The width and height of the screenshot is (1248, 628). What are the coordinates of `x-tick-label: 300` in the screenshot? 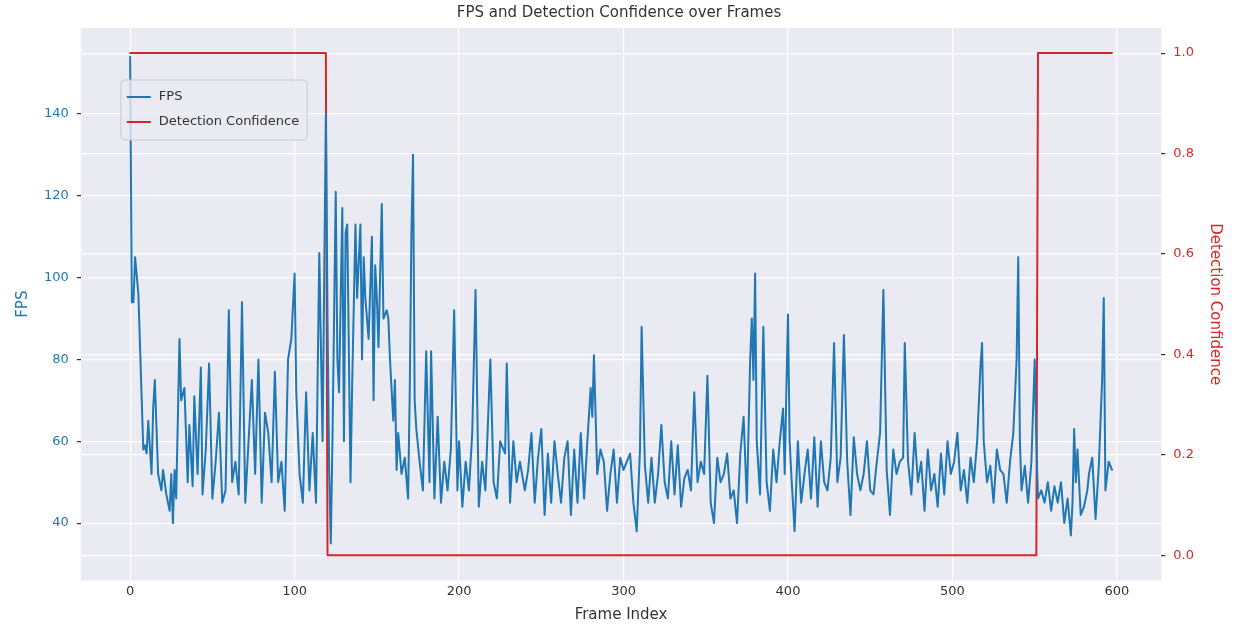 It's located at (623, 590).